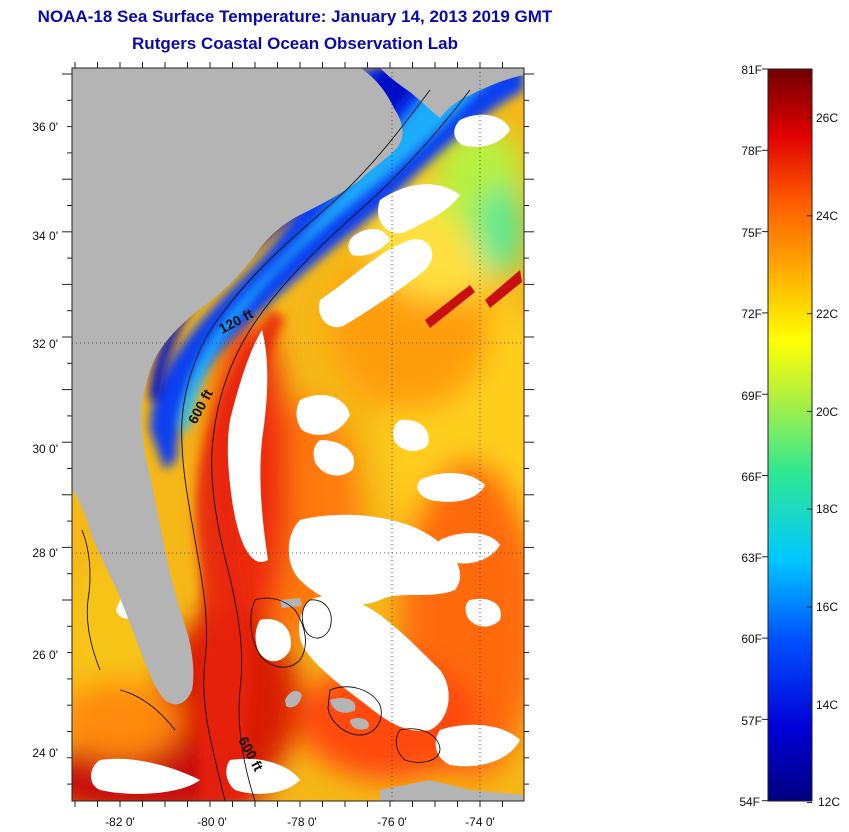 The height and width of the screenshot is (832, 849). Describe the element at coordinates (827, 118) in the screenshot. I see `cb-c-label: 26C` at that location.